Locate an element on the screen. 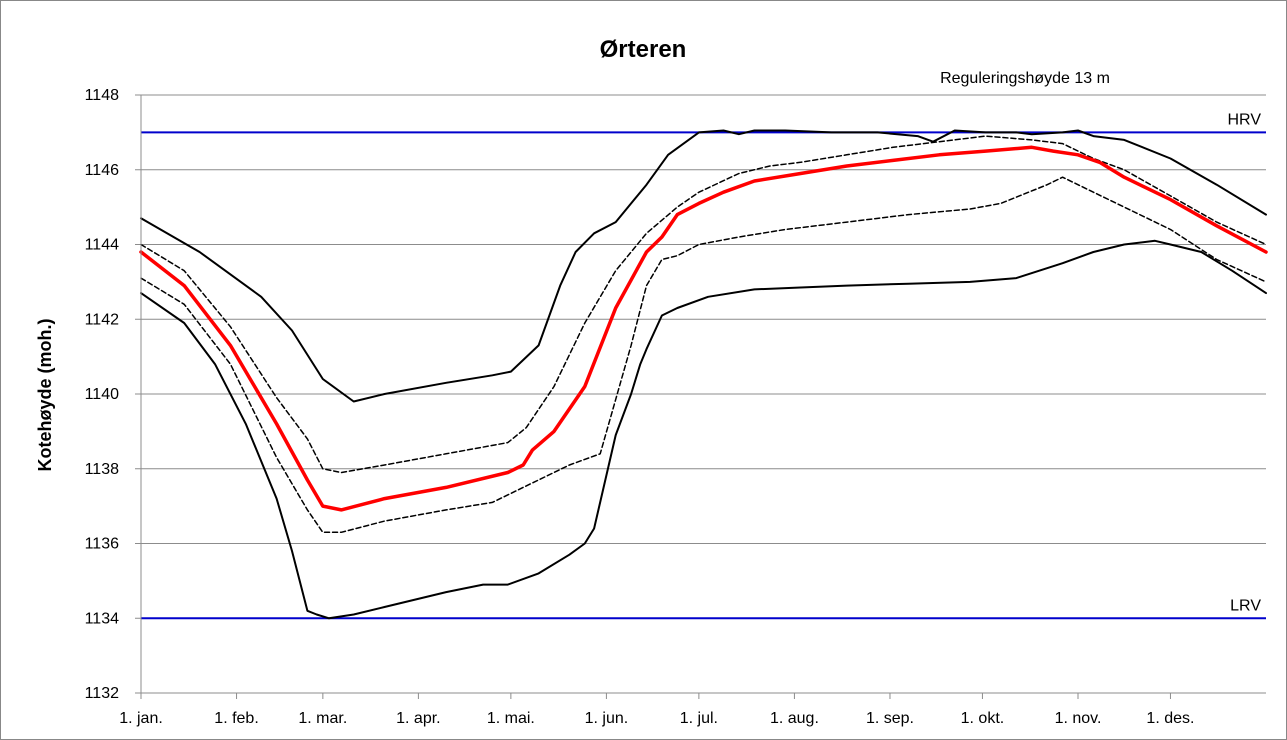 The height and width of the screenshot is (740, 1287). y-tick-label: 1134 is located at coordinates (102, 618).